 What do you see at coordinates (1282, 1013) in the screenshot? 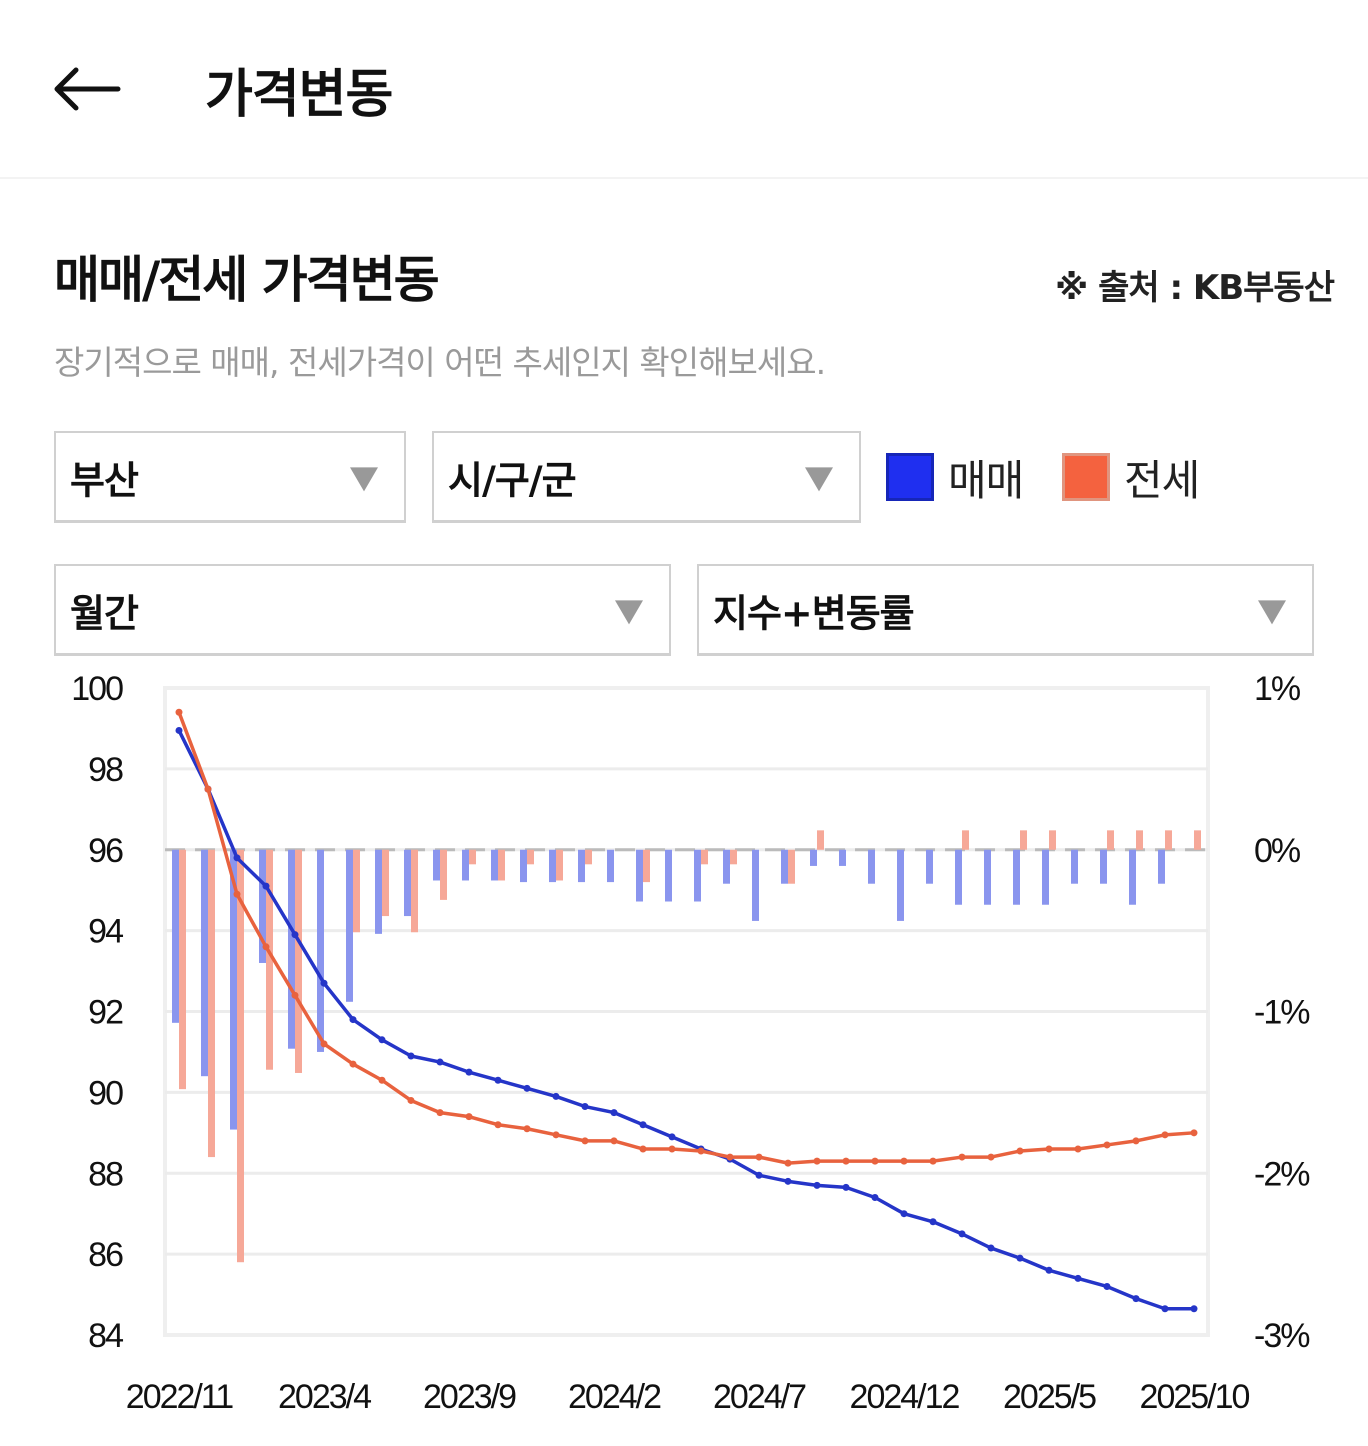
I see `right-tick-label: -1%` at bounding box center [1282, 1013].